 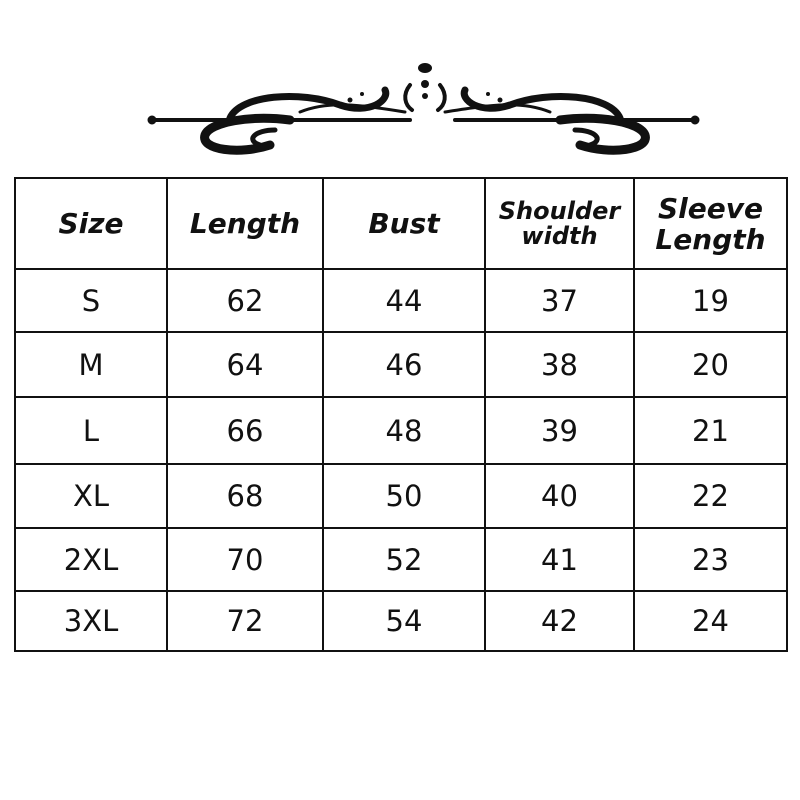 I want to click on cell-bust: 54, so click(x=404, y=621).